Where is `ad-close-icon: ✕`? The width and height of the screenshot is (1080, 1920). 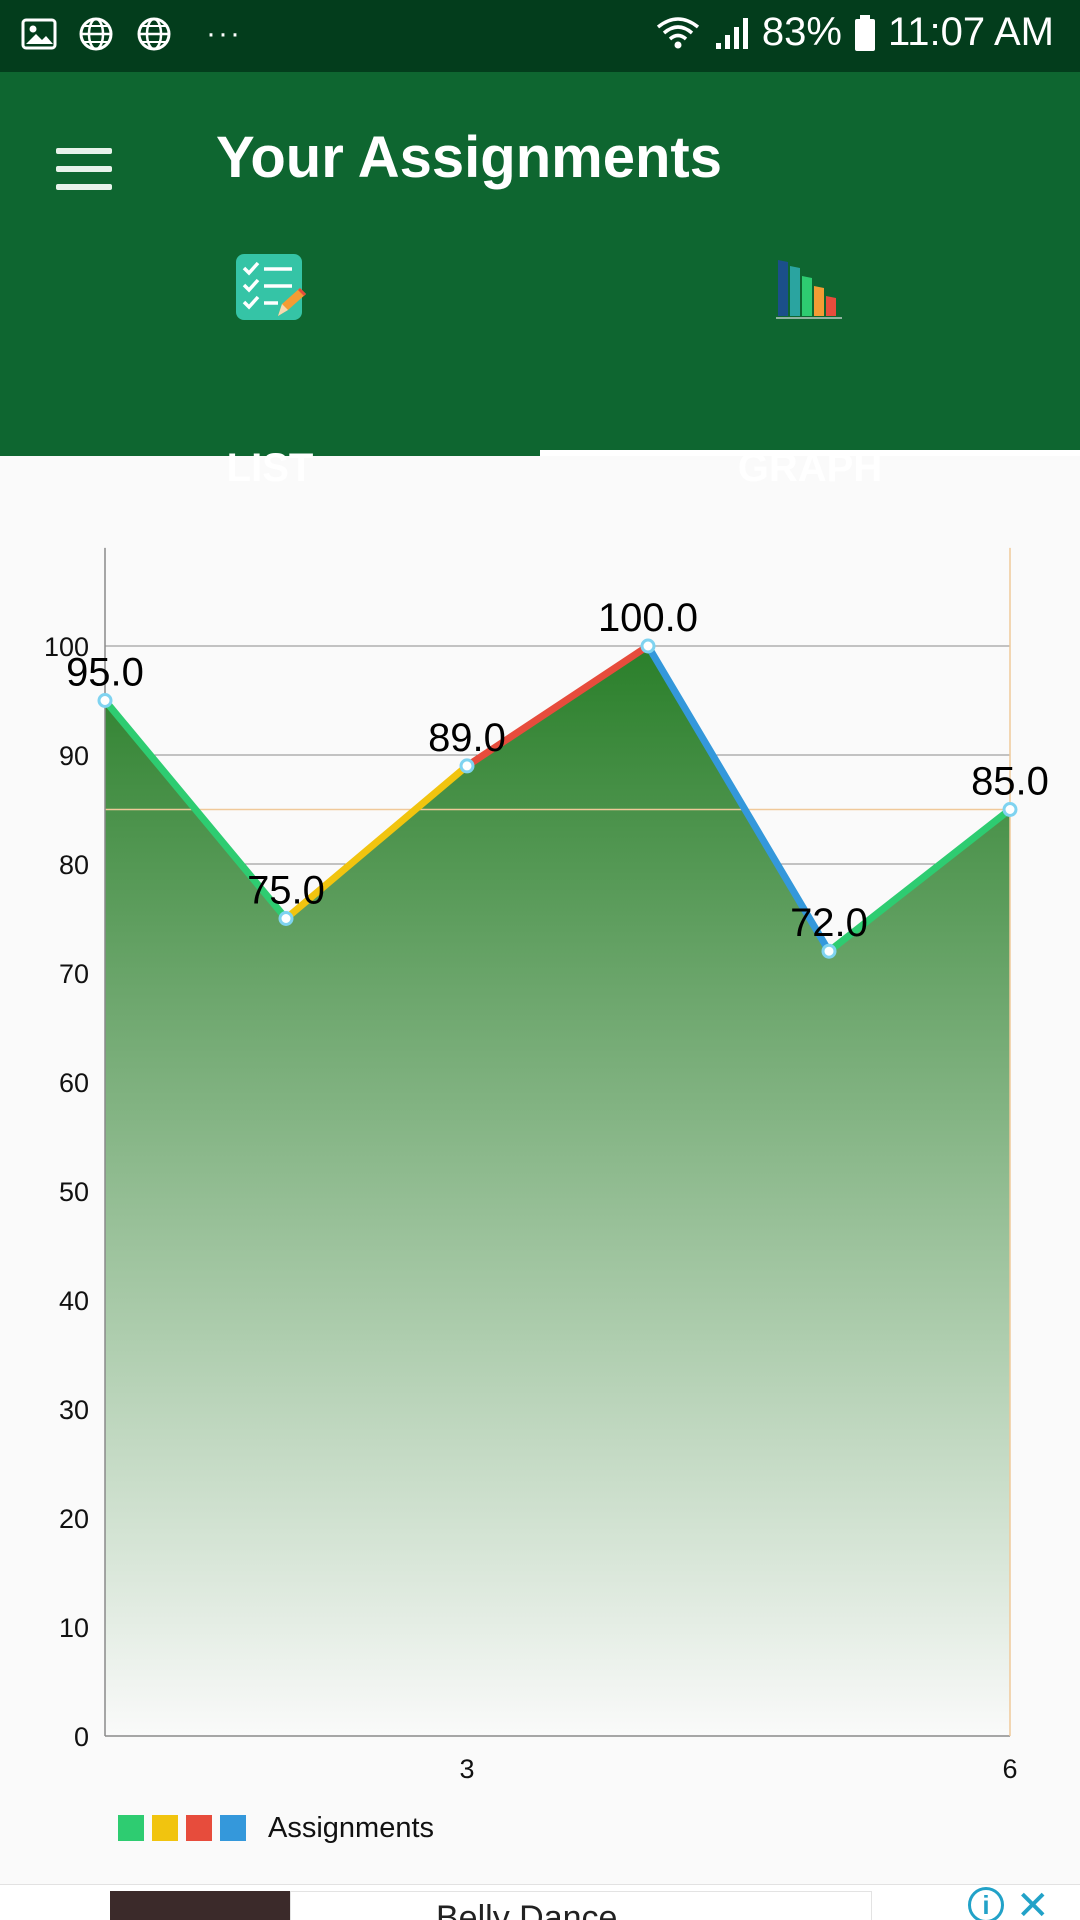 ad-close-icon: ✕ is located at coordinates (1033, 1902).